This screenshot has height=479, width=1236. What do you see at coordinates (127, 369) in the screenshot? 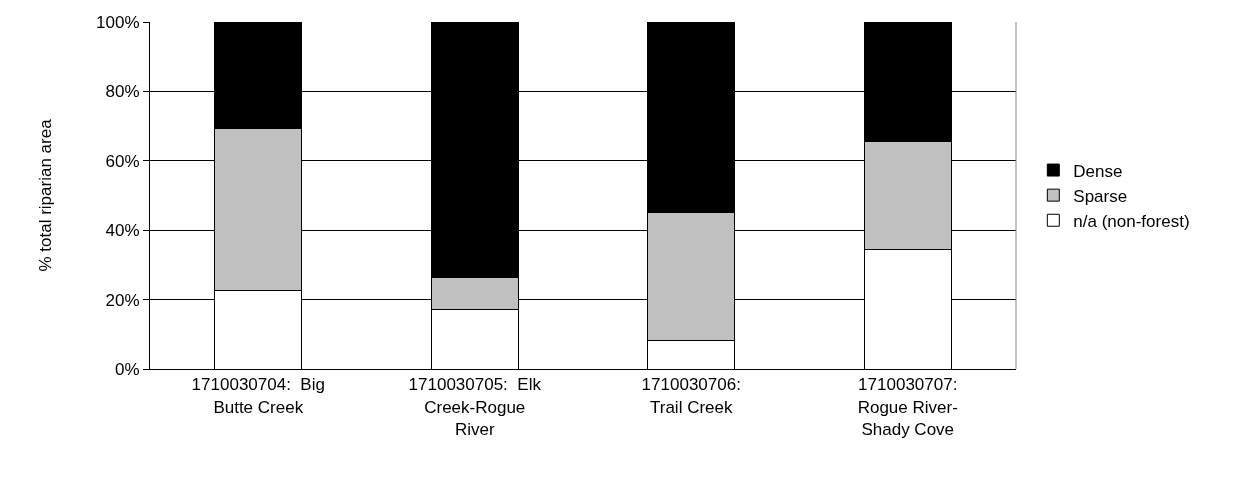
I see `y-tick-label: 0%` at bounding box center [127, 369].